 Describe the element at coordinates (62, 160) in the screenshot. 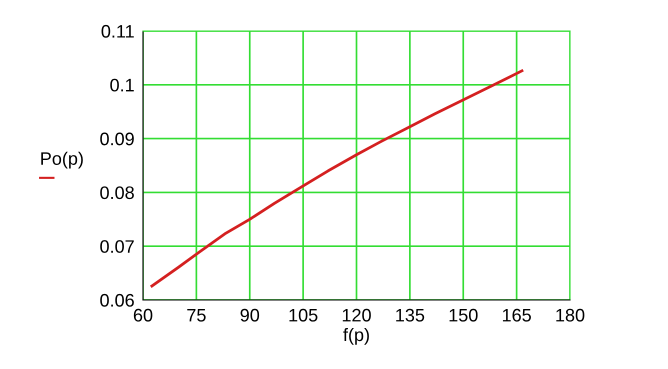

I see `y-axis-title: Po(p)` at that location.